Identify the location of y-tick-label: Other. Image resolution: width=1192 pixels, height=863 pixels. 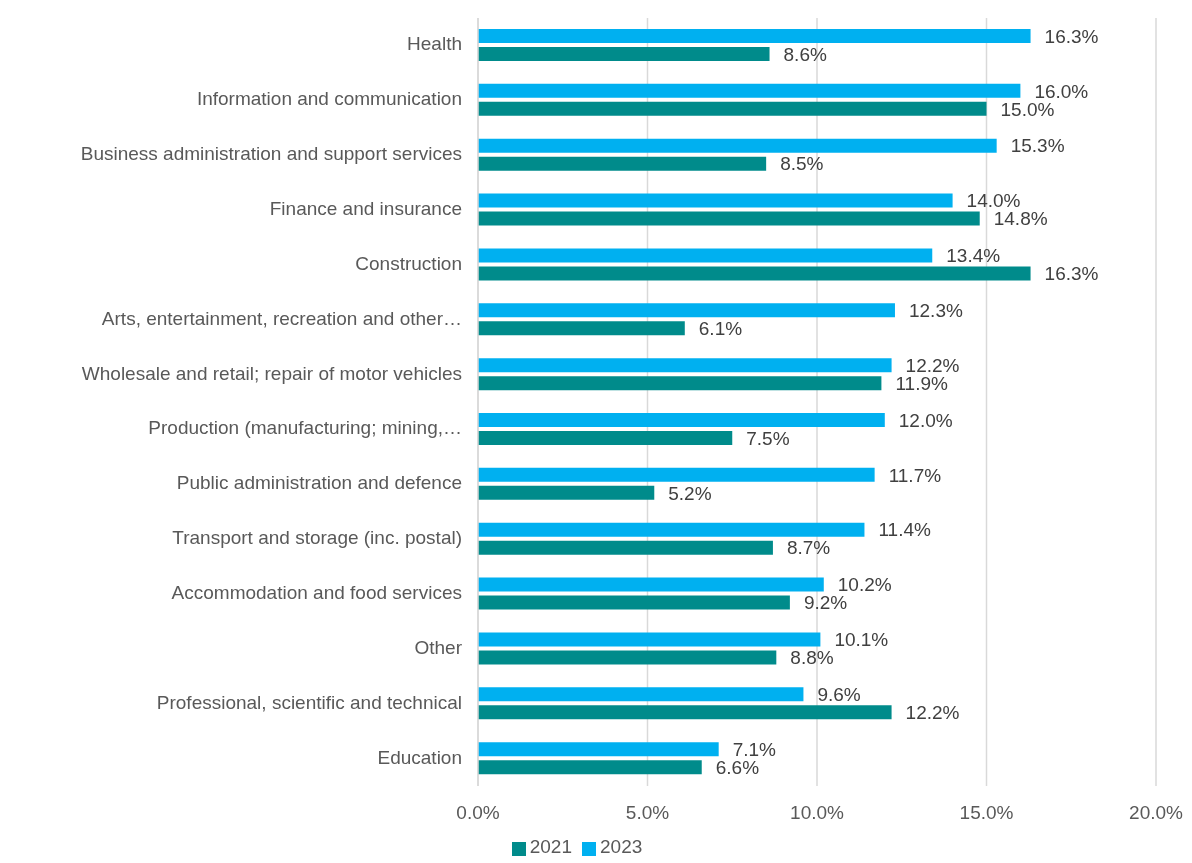
(438, 647).